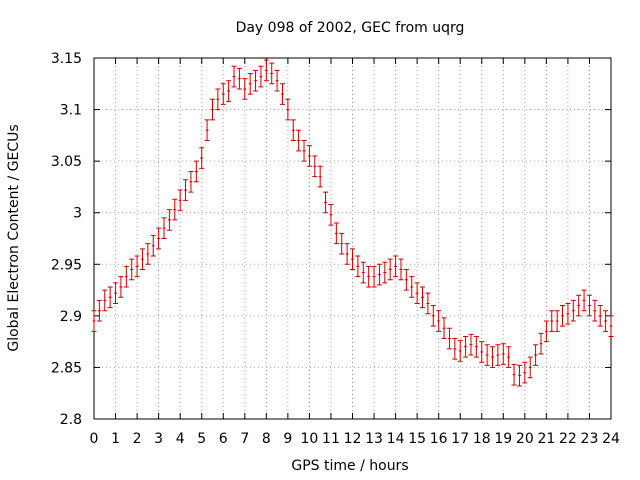 The width and height of the screenshot is (640, 480). What do you see at coordinates (66, 239) in the screenshot?
I see `y-tick-labels: 2.8 2.85 2.9 2.95 3 3.05 3.1 3.15` at bounding box center [66, 239].